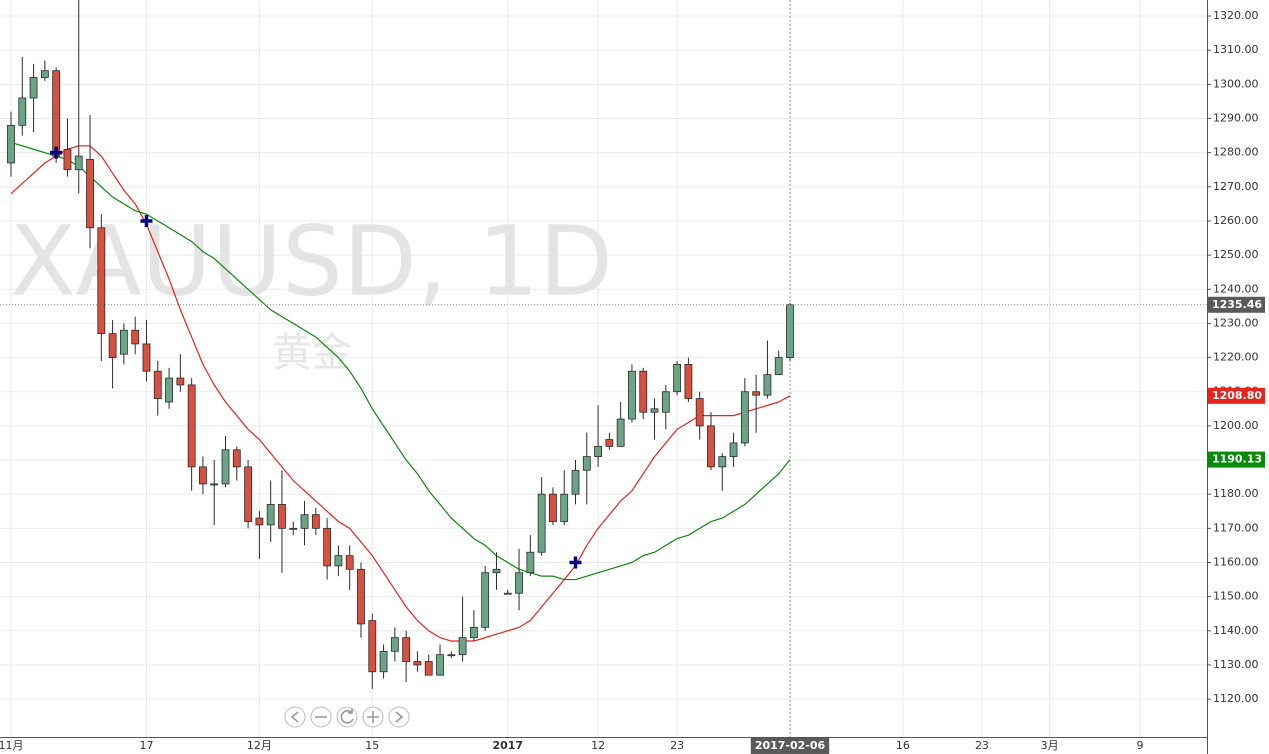  What do you see at coordinates (146, 745) in the screenshot?
I see `x-tick-label: 17` at bounding box center [146, 745].